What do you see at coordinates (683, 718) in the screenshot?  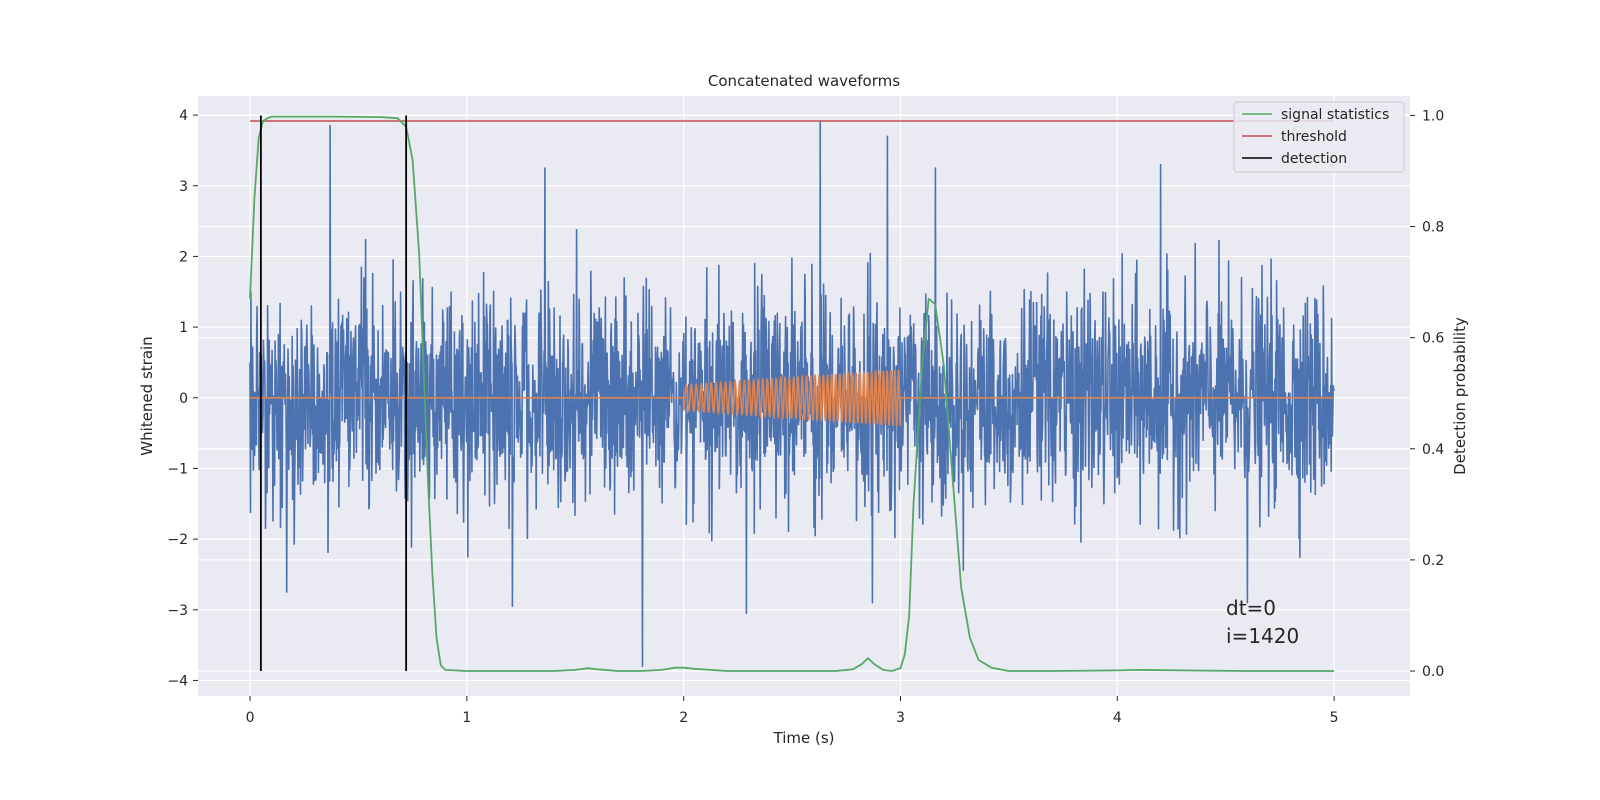 I see `x-tick-label: 2` at bounding box center [683, 718].